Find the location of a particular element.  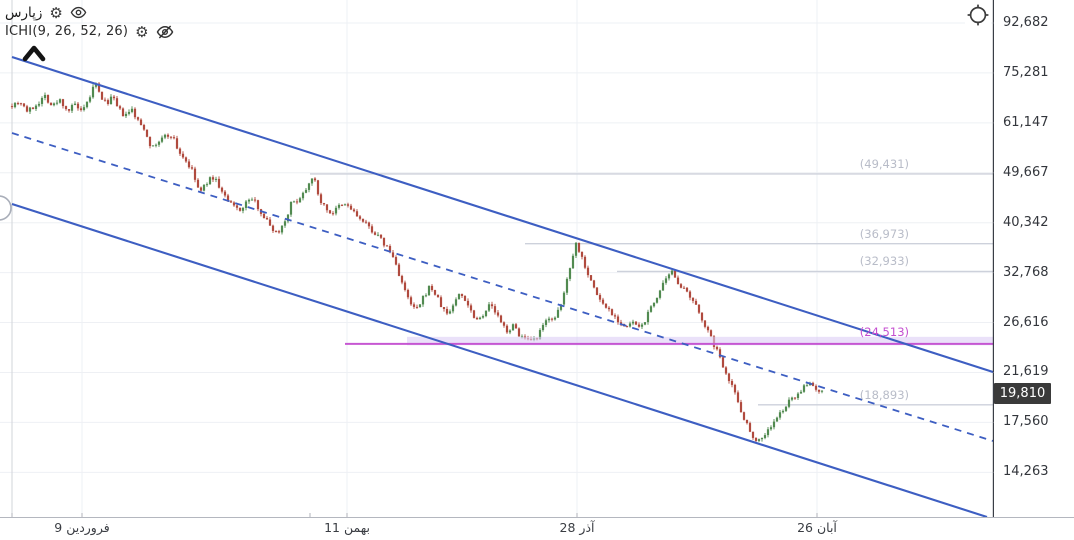

magenta-level is located at coordinates (669, 341).